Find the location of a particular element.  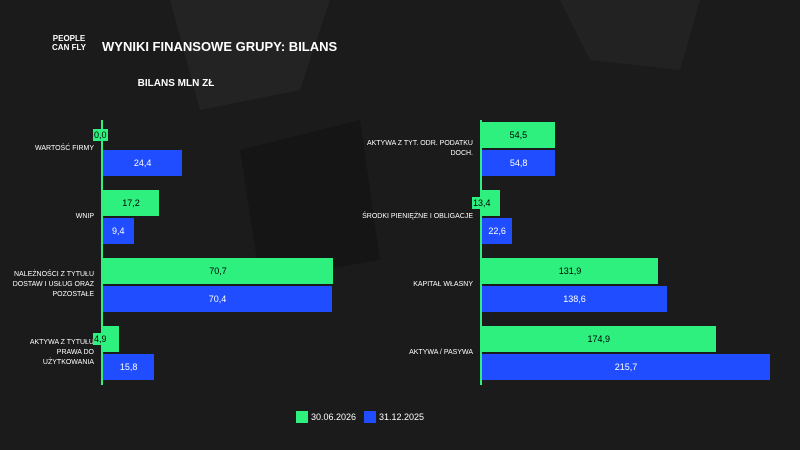

category-label: AKTYWA / PASYWA is located at coordinates (441, 352).